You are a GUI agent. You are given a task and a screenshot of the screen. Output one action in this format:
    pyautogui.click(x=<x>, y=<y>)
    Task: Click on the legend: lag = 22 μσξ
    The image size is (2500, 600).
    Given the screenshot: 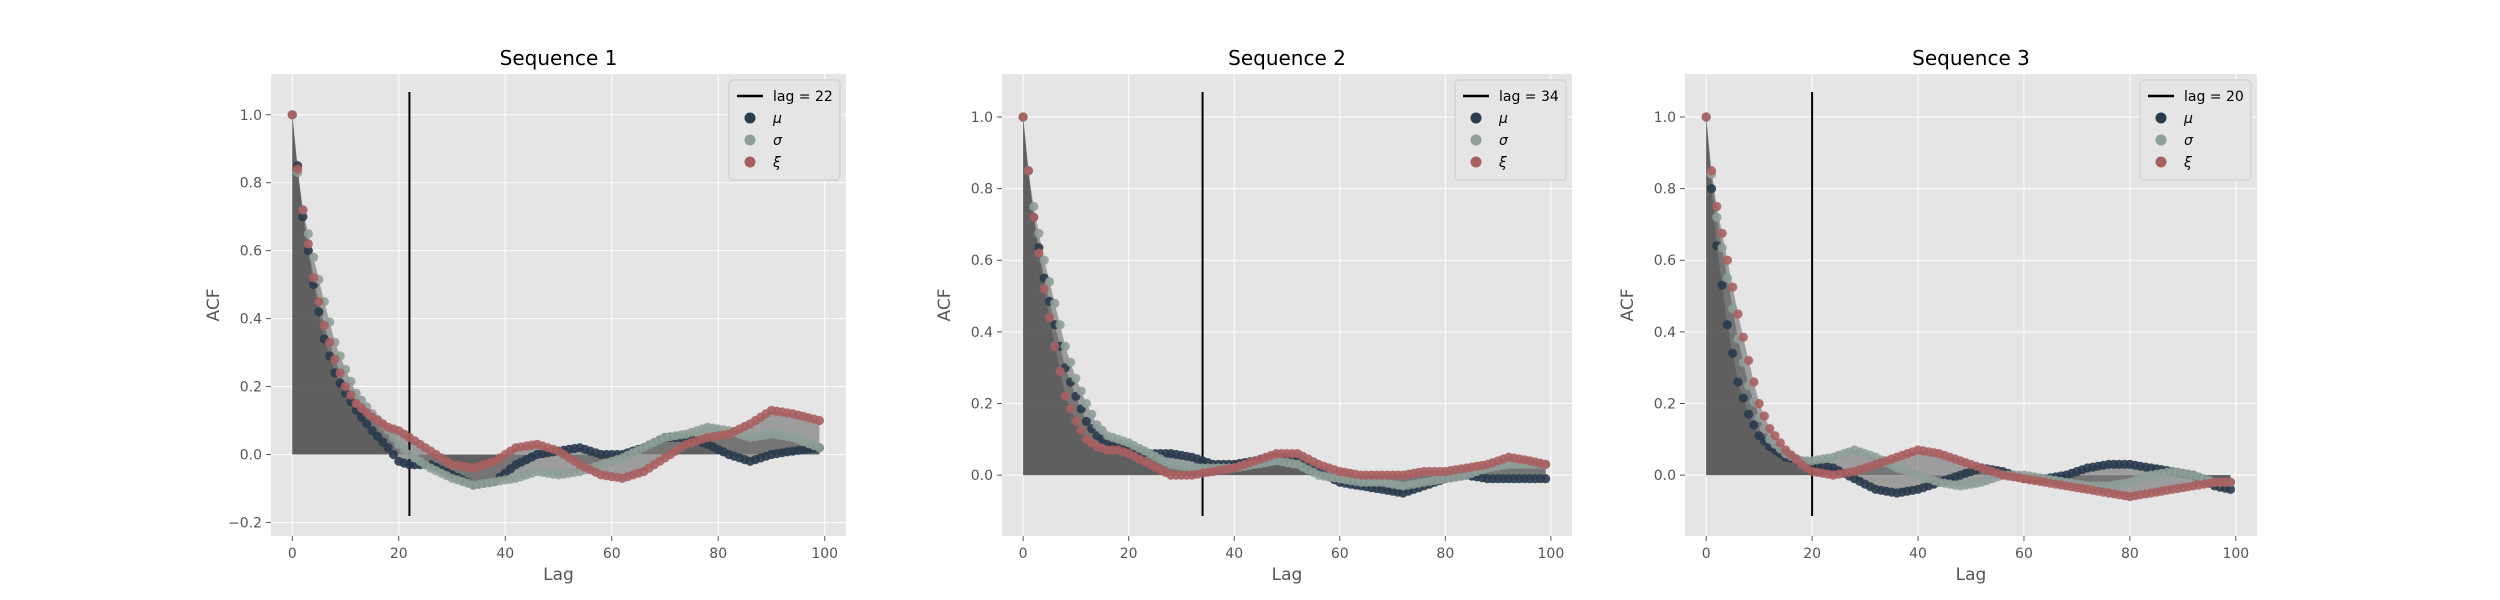 What is the action you would take?
    pyautogui.click(x=784, y=130)
    